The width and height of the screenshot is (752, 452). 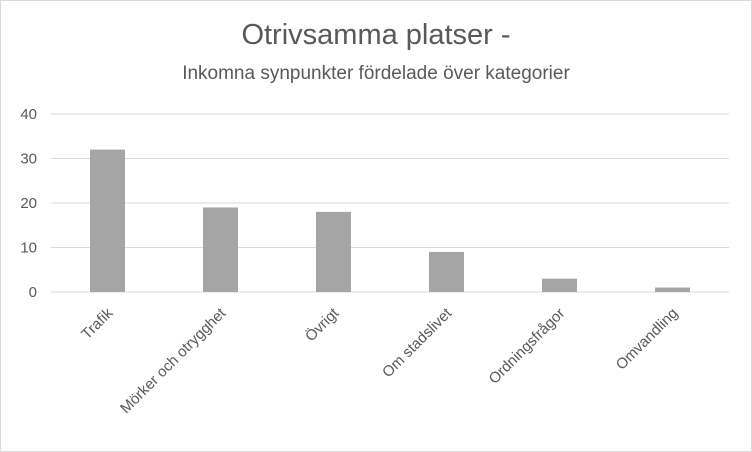 What do you see at coordinates (527, 346) in the screenshot?
I see `x-tick-label: Ordningsfrågor` at bounding box center [527, 346].